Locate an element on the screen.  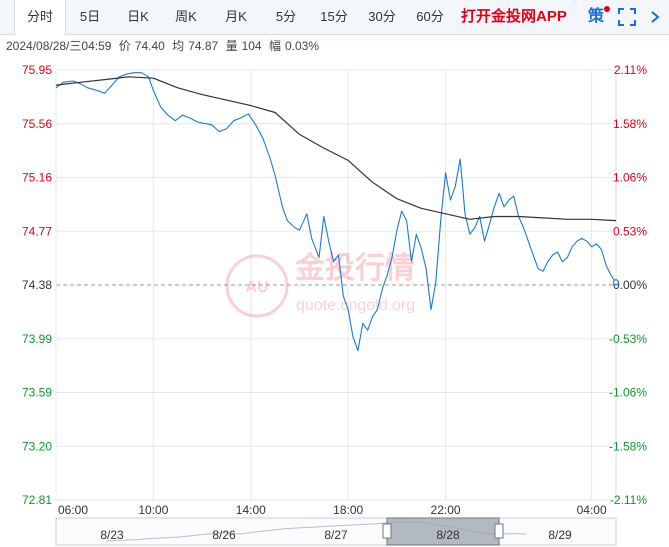
period-tab-bar: 分时 5日 日K 周K 月K 5分 15分 30分 60分 打开金投网APP 策 is located at coordinates (334, 17).